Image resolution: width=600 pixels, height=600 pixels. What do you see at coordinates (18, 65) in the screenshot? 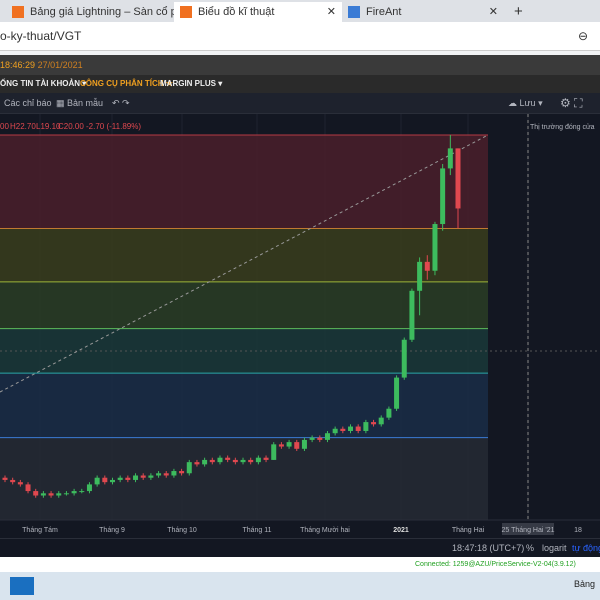
I see `time: 18:46:29` at bounding box center [18, 65].